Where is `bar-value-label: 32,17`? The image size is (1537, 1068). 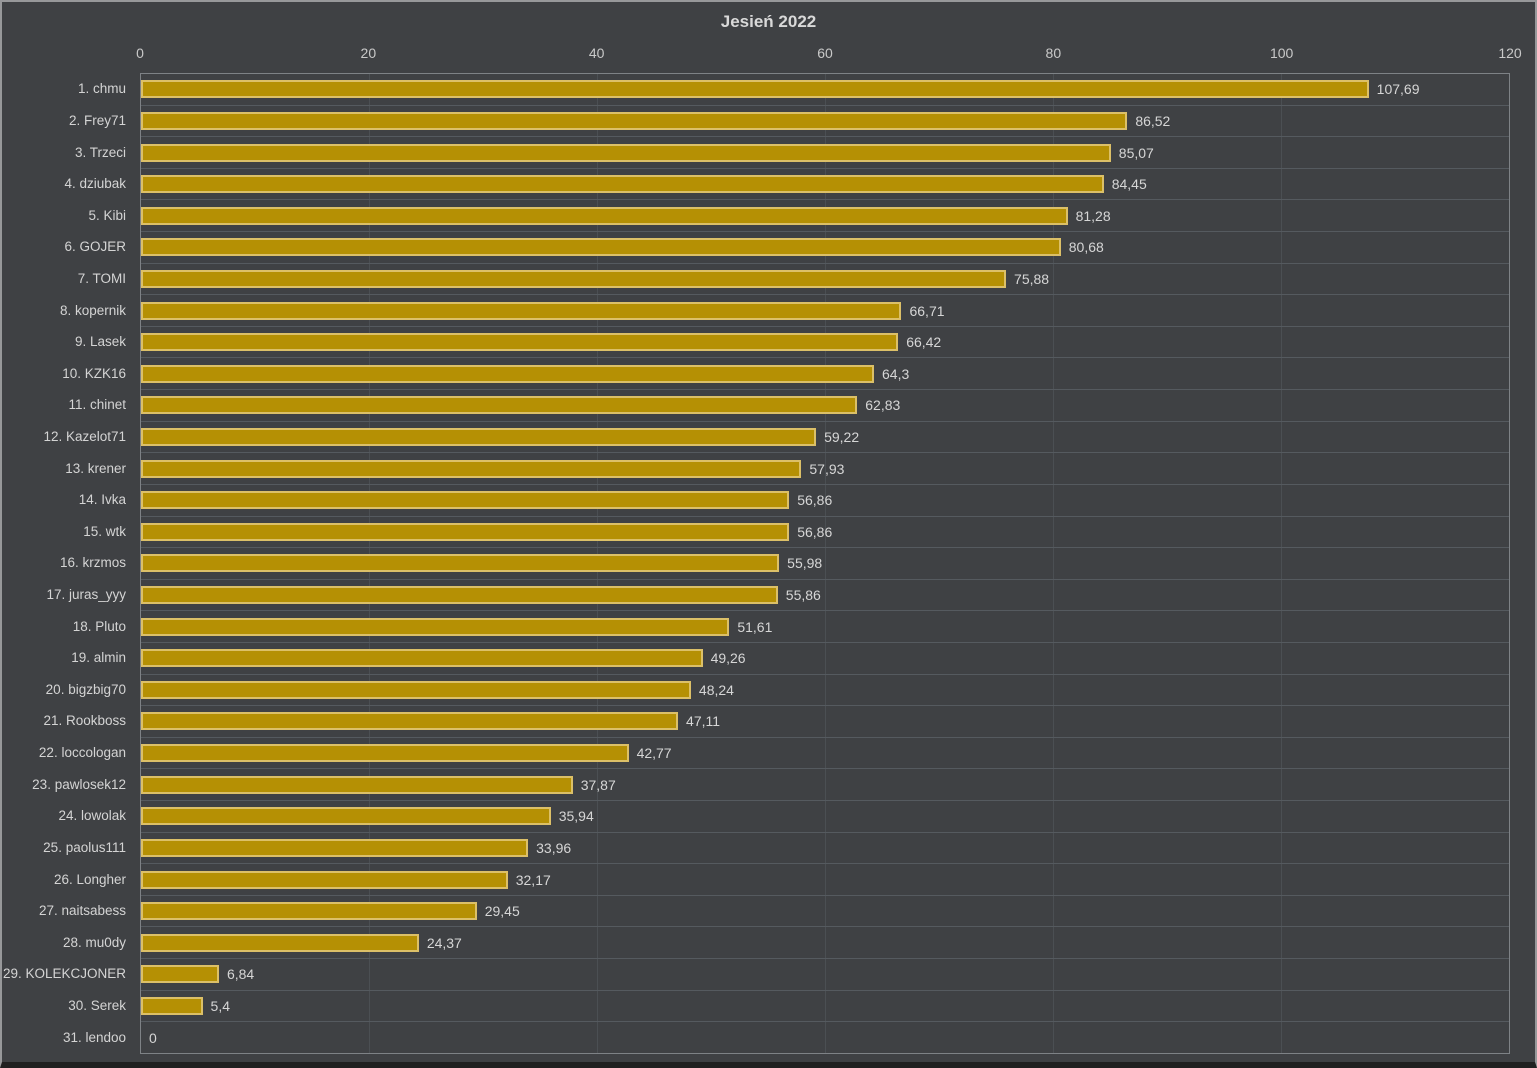
bar-value-label: 32,17 is located at coordinates (533, 879).